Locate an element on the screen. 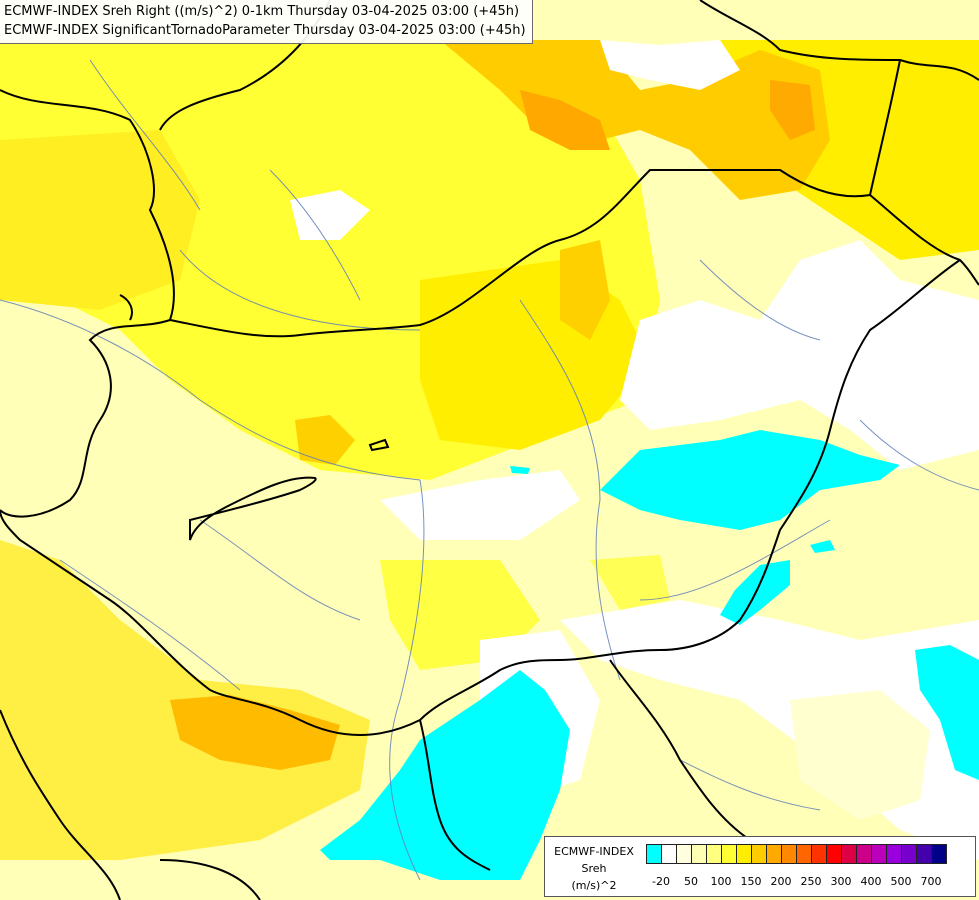 Image resolution: width=979 pixels, height=900 pixels. legend-ticks: -20 50 100 150 200 250 300 400 500 700 is located at coordinates (811, 883).